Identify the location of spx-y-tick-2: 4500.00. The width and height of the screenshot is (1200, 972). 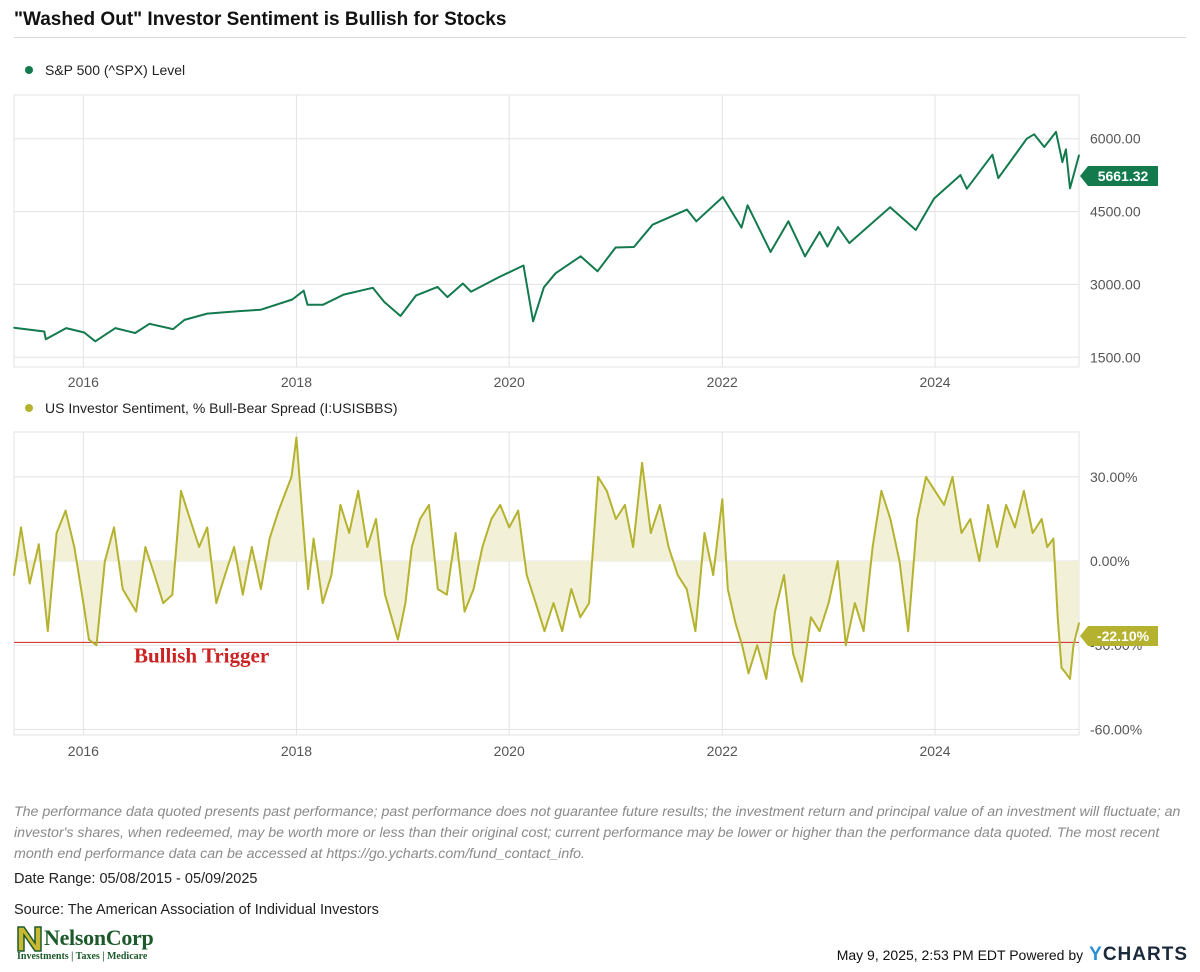
(1115, 212).